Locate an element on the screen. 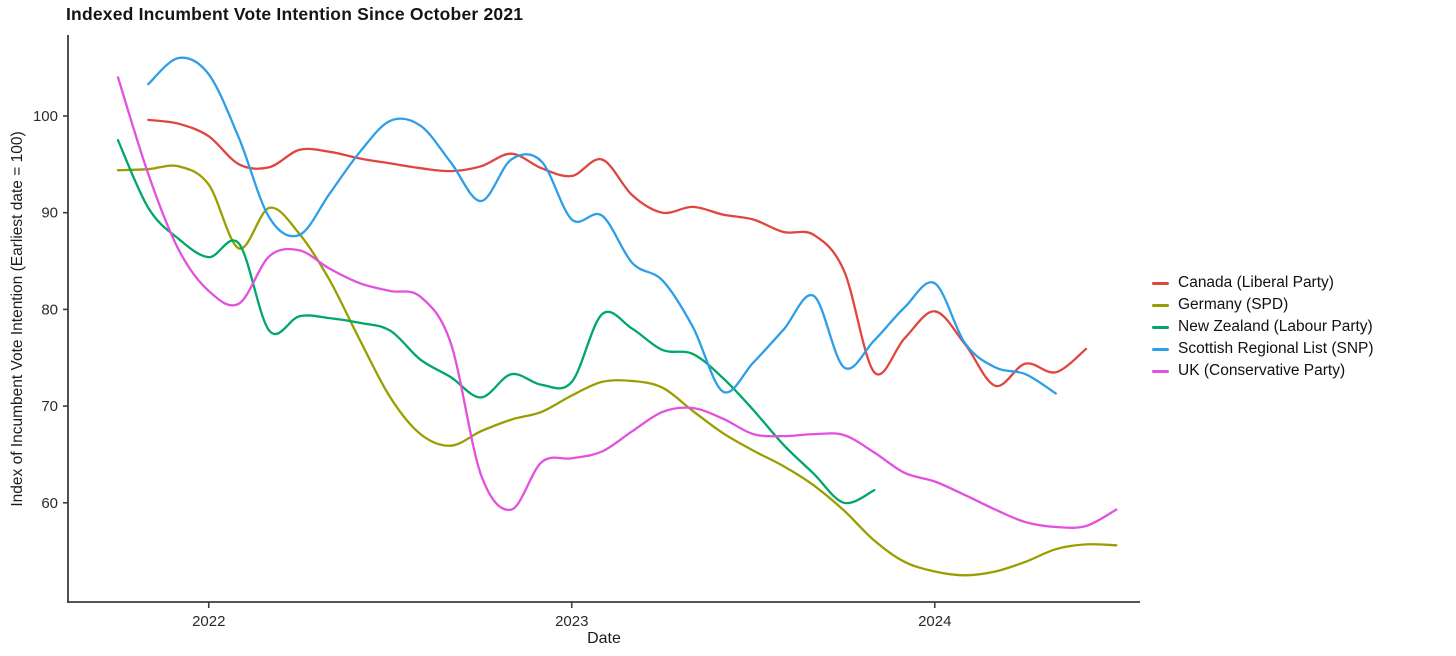 The width and height of the screenshot is (1456, 656). legend-item-snp: Scottish Regional List (SNP) is located at coordinates (1263, 349).